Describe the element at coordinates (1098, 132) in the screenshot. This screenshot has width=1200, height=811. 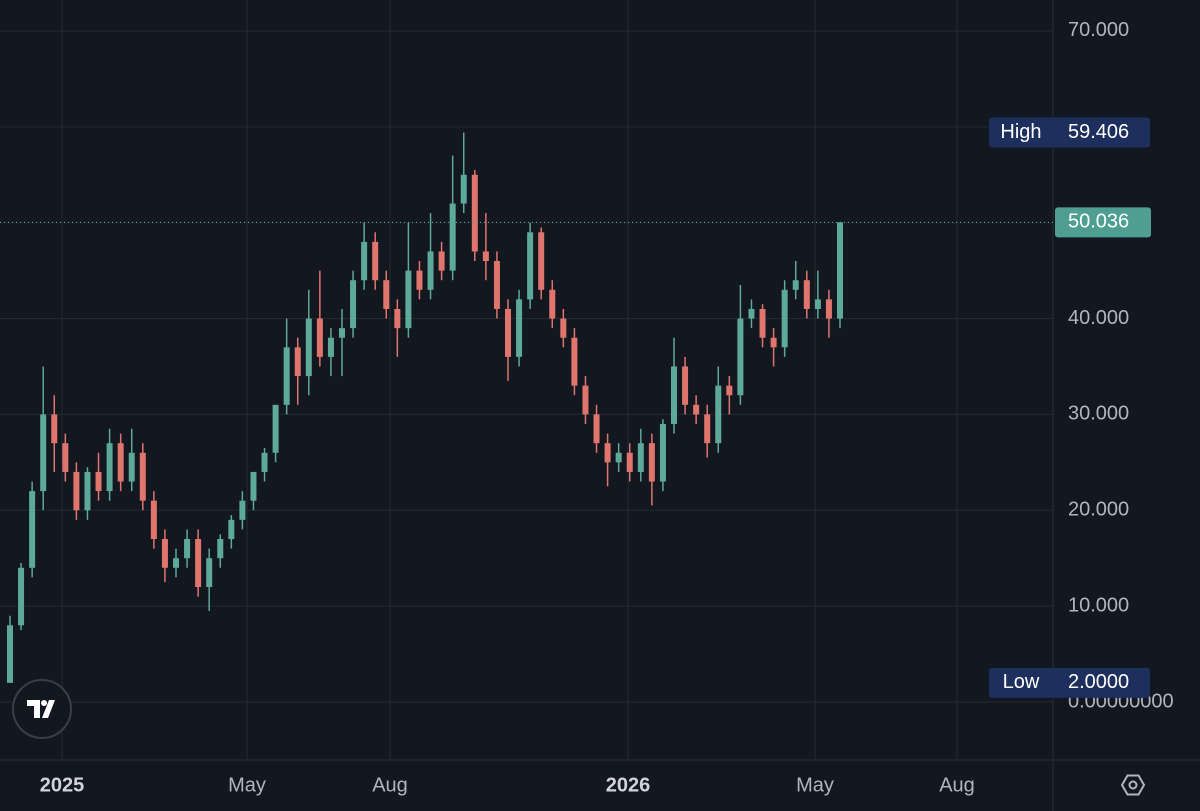
I see `marker-value: 59.406` at that location.